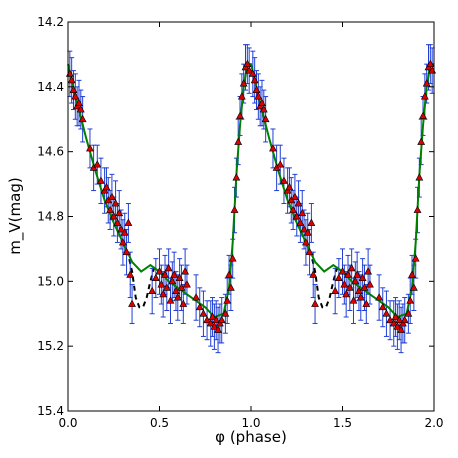 The height and width of the screenshot is (458, 458). Describe the element at coordinates (50, 87) in the screenshot. I see `y-tick-label: 14.4` at that location.